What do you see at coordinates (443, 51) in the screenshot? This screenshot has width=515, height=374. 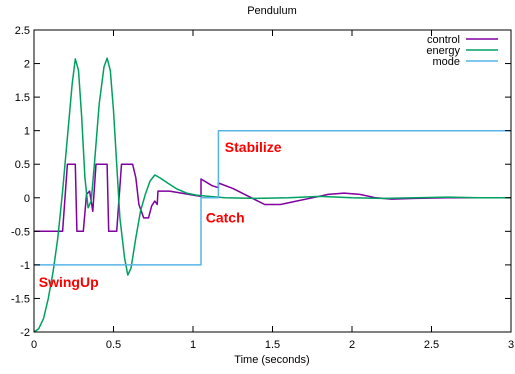 I see `legend-label-energy: energy` at bounding box center [443, 51].